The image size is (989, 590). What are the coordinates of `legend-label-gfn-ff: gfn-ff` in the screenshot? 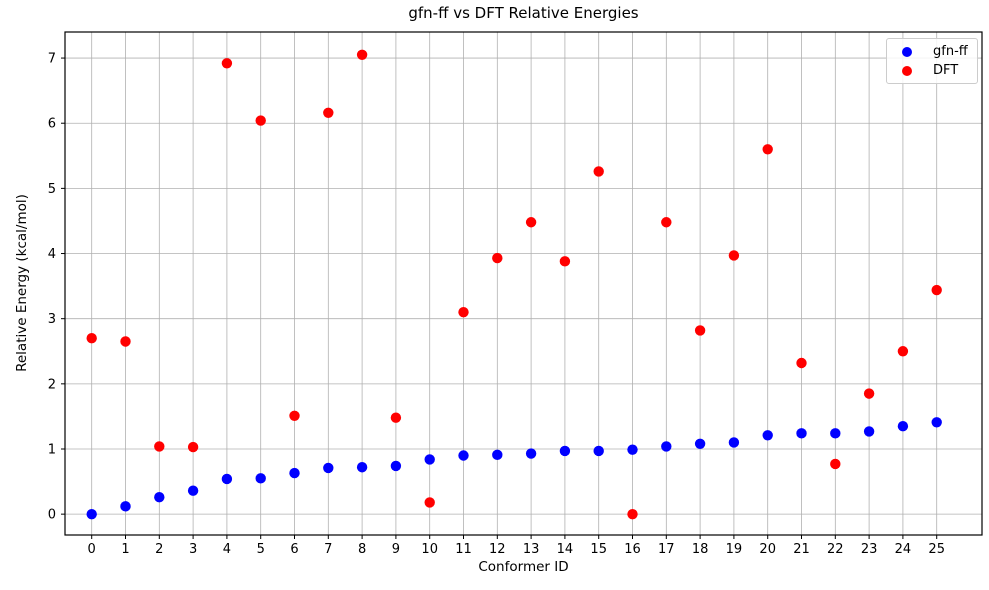 It's located at (950, 51).